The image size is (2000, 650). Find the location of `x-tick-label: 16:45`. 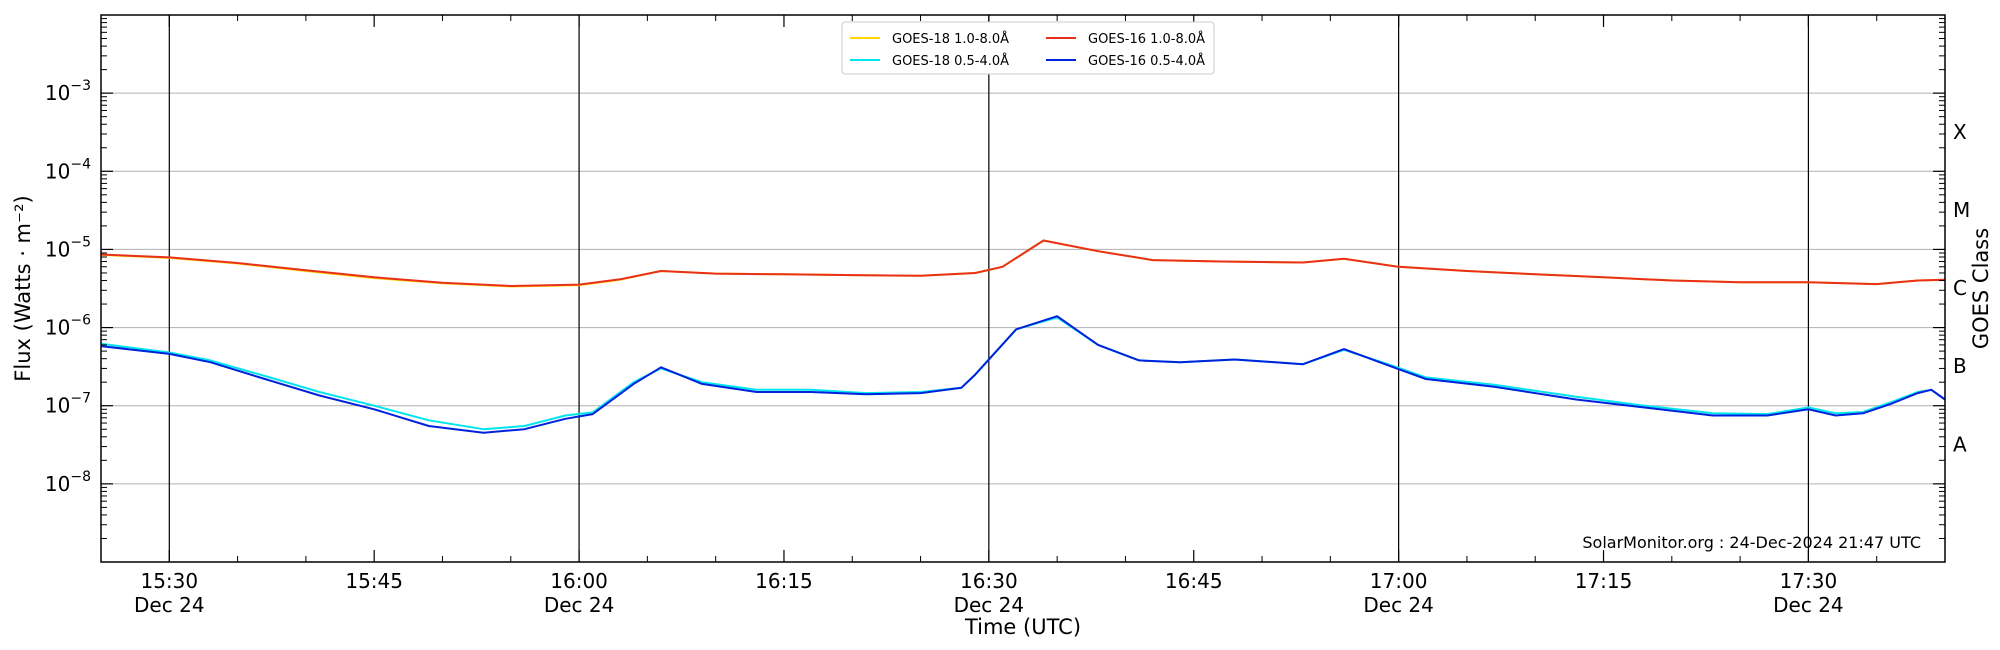

x-tick-label: 16:45 is located at coordinates (1194, 581).